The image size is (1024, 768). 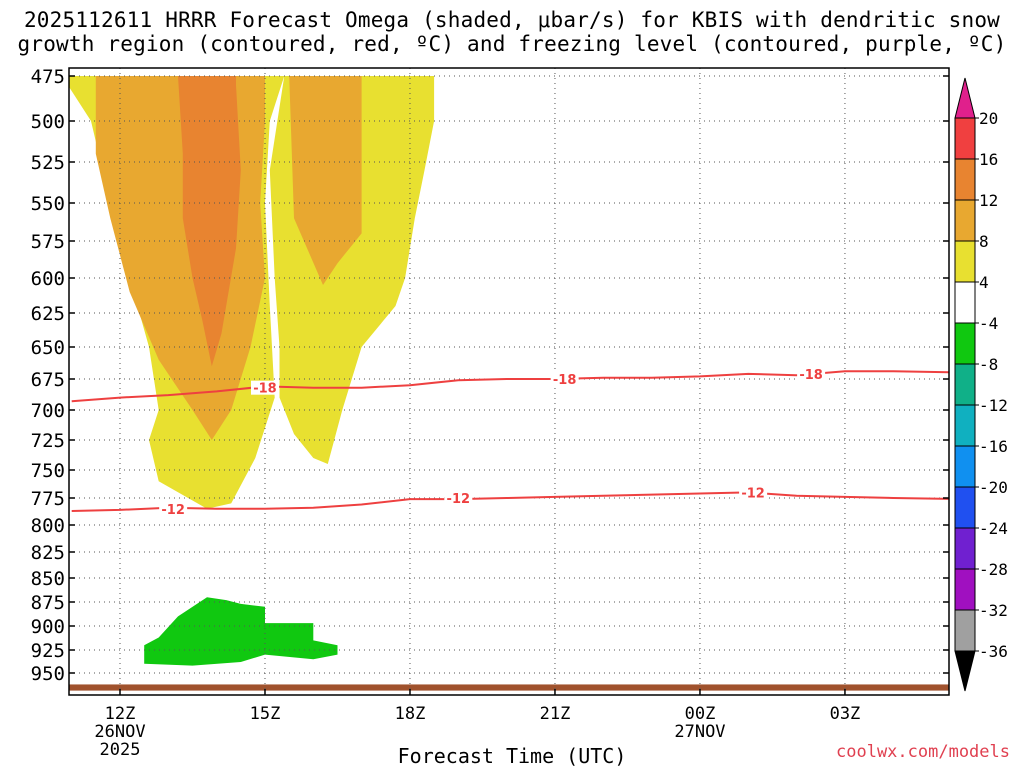 What do you see at coordinates (48, 411) in the screenshot?
I see `y-tick-label: 700` at bounding box center [48, 411].